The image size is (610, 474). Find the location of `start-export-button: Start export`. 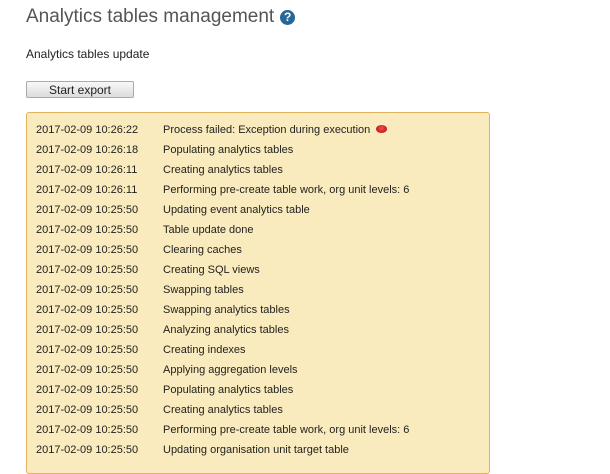

start-export-button: Start export is located at coordinates (80, 89).